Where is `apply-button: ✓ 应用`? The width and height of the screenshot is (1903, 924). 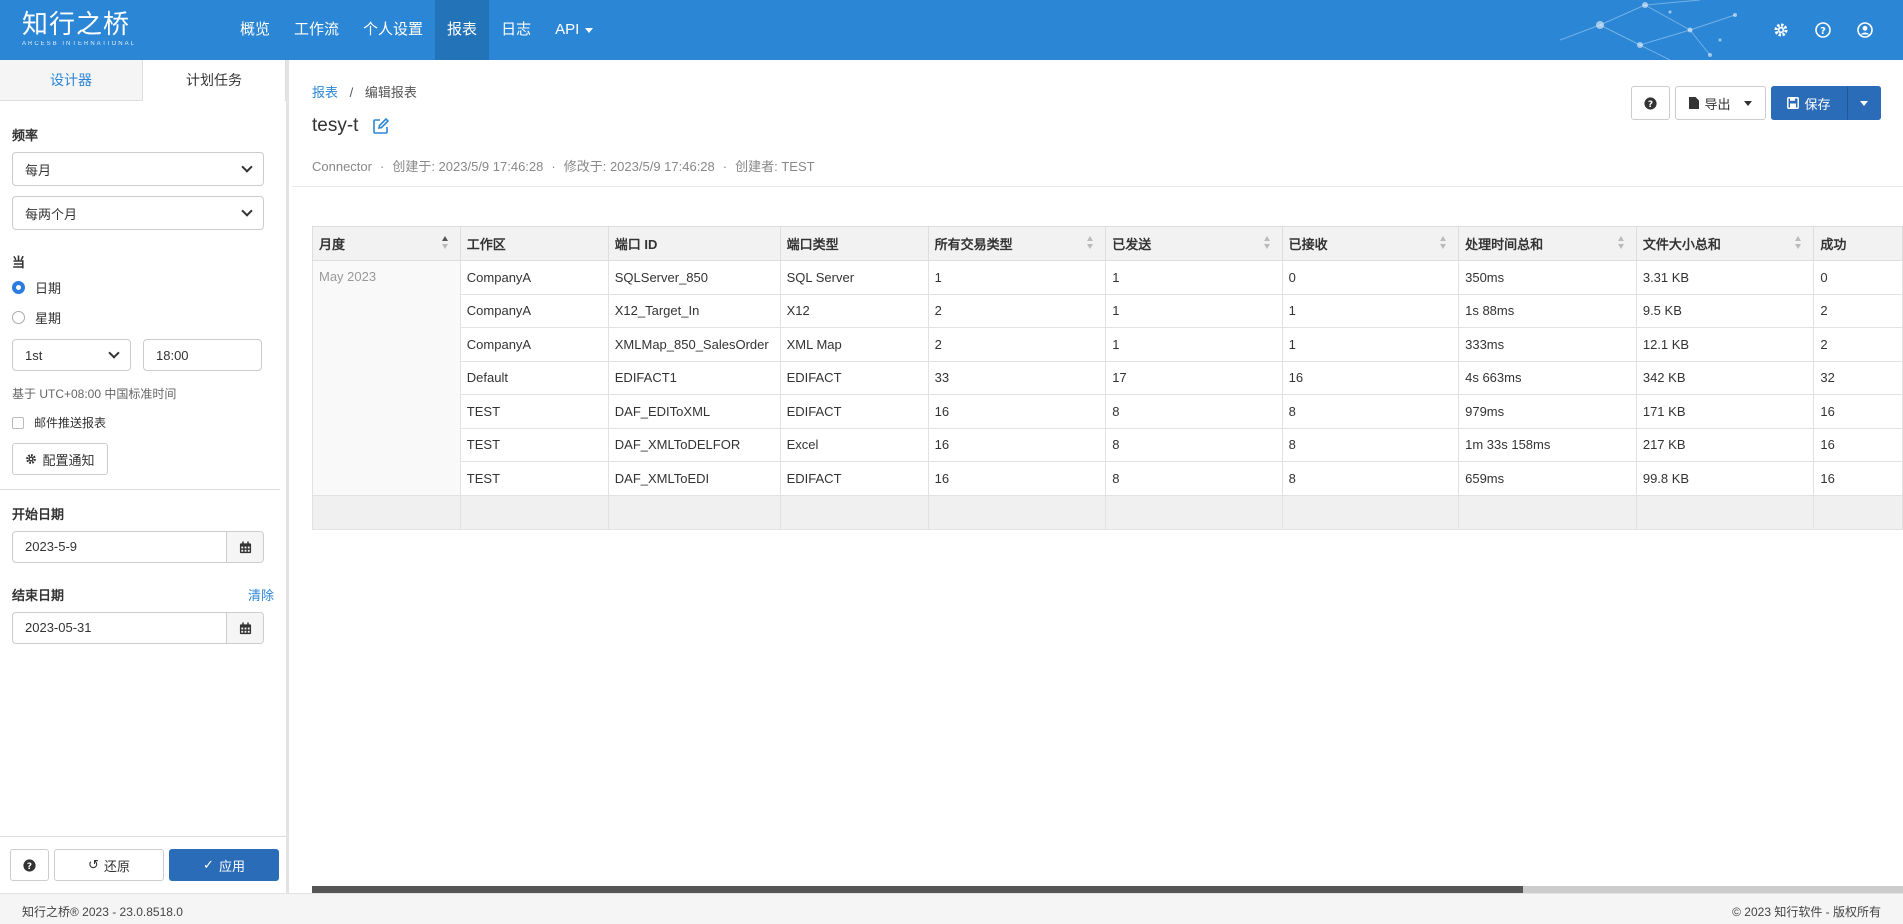
apply-button: ✓ 应用 is located at coordinates (224, 865).